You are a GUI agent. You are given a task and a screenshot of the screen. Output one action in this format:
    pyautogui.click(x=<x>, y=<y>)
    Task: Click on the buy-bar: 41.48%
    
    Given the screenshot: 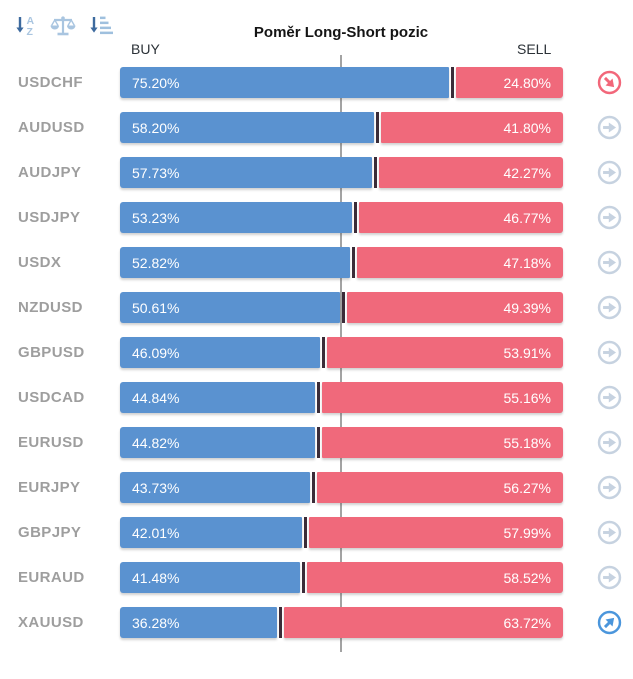 What is the action you would take?
    pyautogui.click(x=210, y=577)
    